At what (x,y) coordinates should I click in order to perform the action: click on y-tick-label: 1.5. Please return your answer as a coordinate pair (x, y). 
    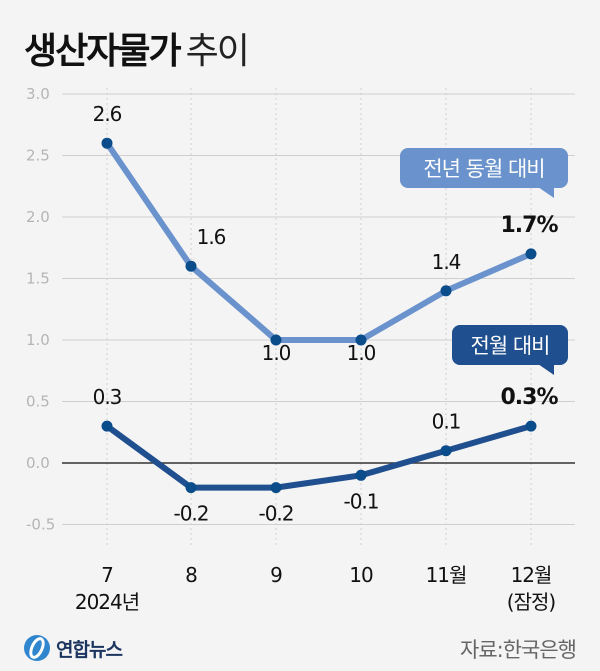
    Looking at the image, I should click on (38, 279).